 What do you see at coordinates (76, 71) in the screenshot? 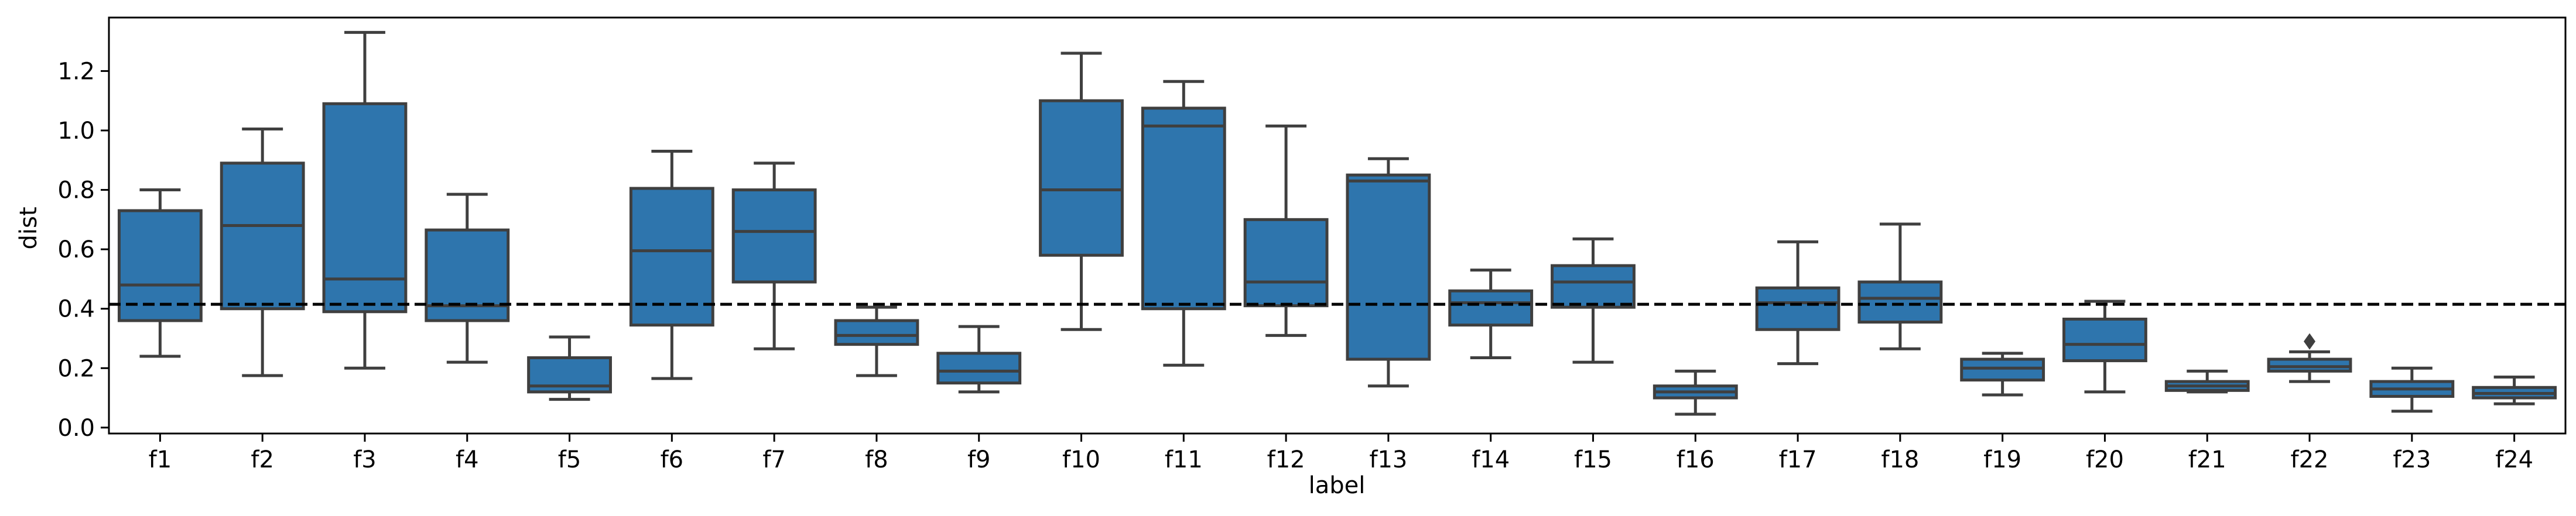
I see `y-tick-label: 1.2` at bounding box center [76, 71].